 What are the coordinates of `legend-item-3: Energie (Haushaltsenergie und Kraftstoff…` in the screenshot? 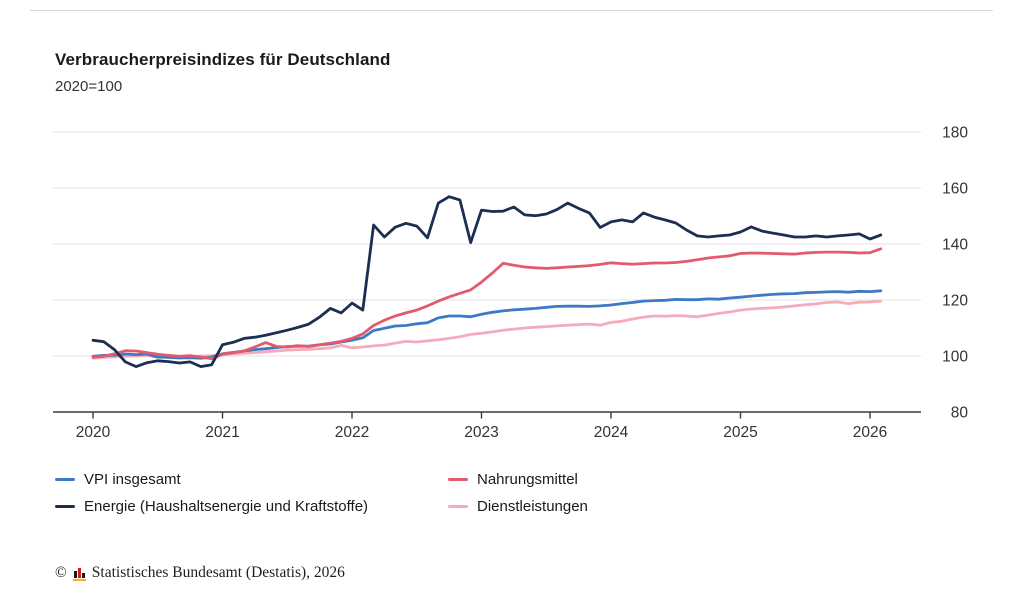 It's located at (251, 506).